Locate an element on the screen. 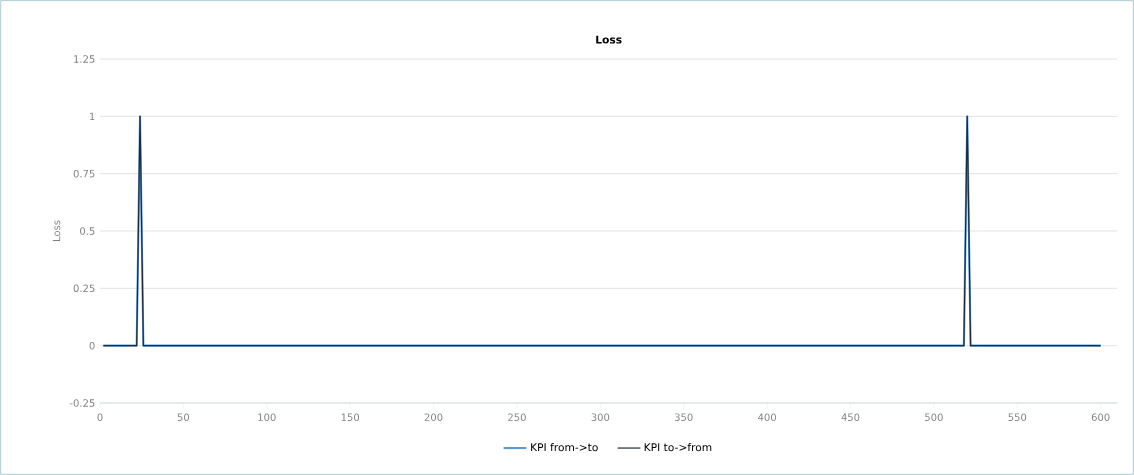 The height and width of the screenshot is (475, 1134). legend-label: KPI from->to is located at coordinates (564, 447).